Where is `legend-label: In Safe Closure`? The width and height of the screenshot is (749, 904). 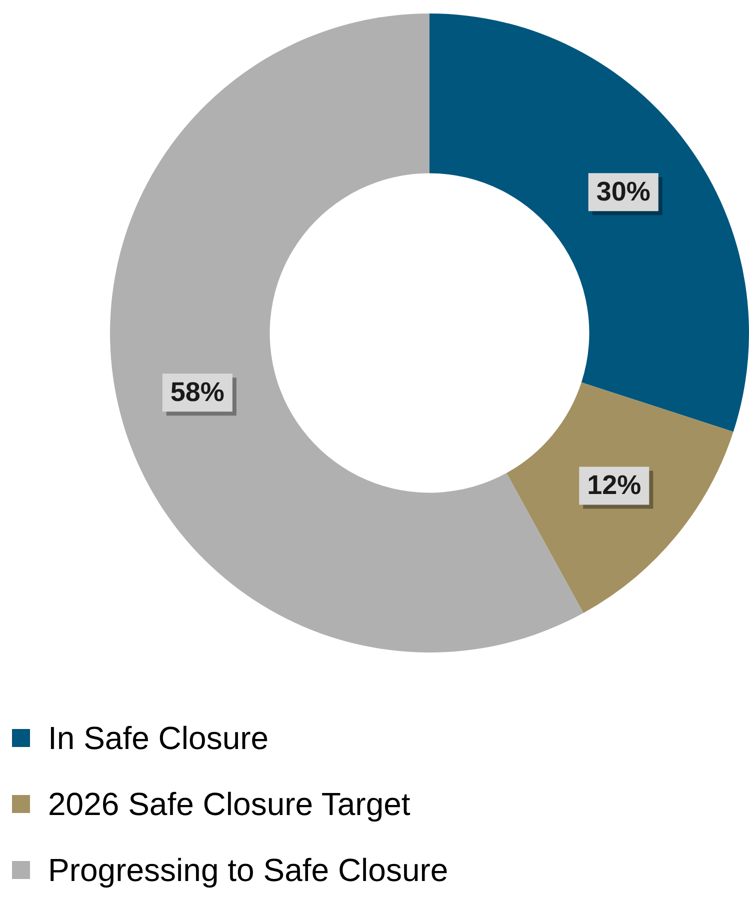 legend-label: In Safe Closure is located at coordinates (158, 738).